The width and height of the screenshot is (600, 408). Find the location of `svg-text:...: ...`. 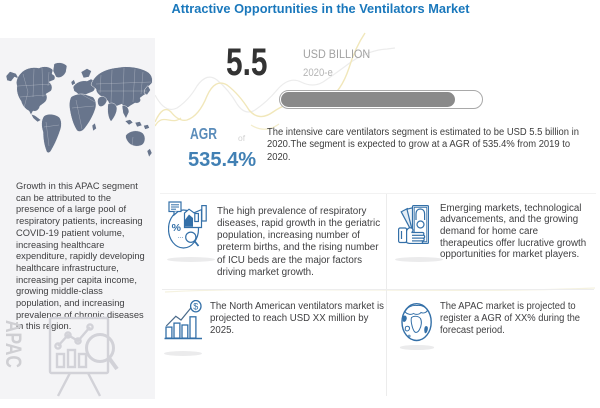

svg-text:...: ... is located at coordinates (181, 236).